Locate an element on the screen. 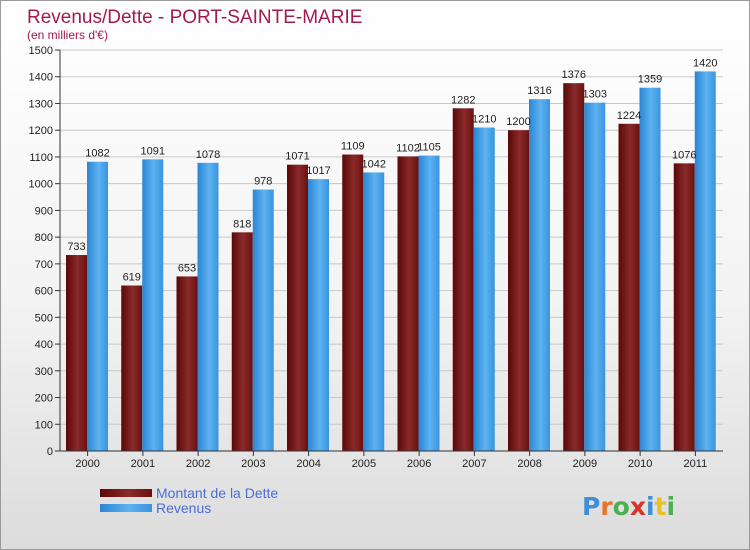 The height and width of the screenshot is (550, 750). data-label-revenus: 1042 is located at coordinates (374, 164).